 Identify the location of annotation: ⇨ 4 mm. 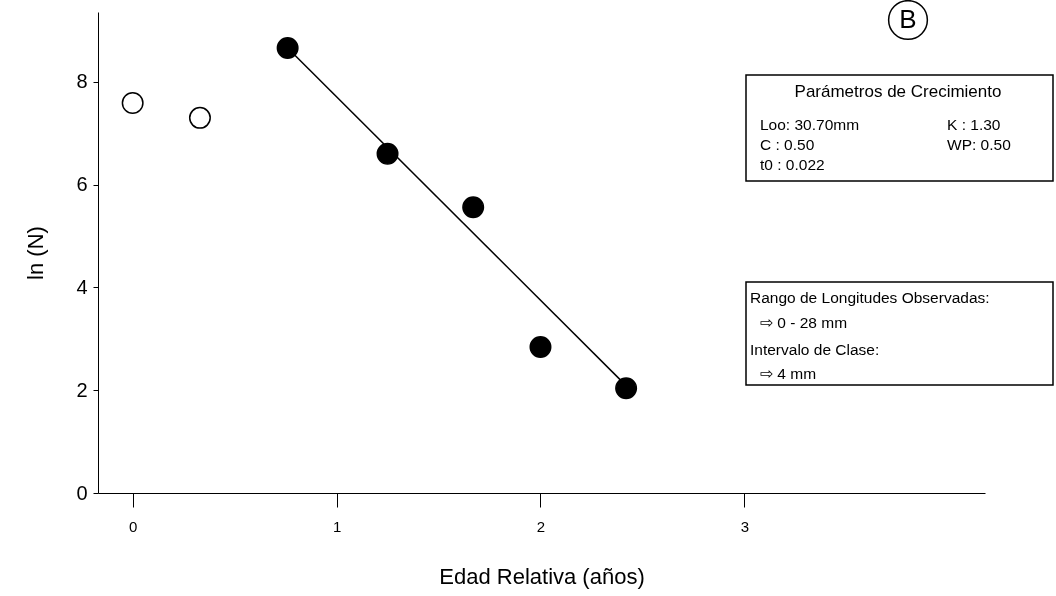
(788, 373).